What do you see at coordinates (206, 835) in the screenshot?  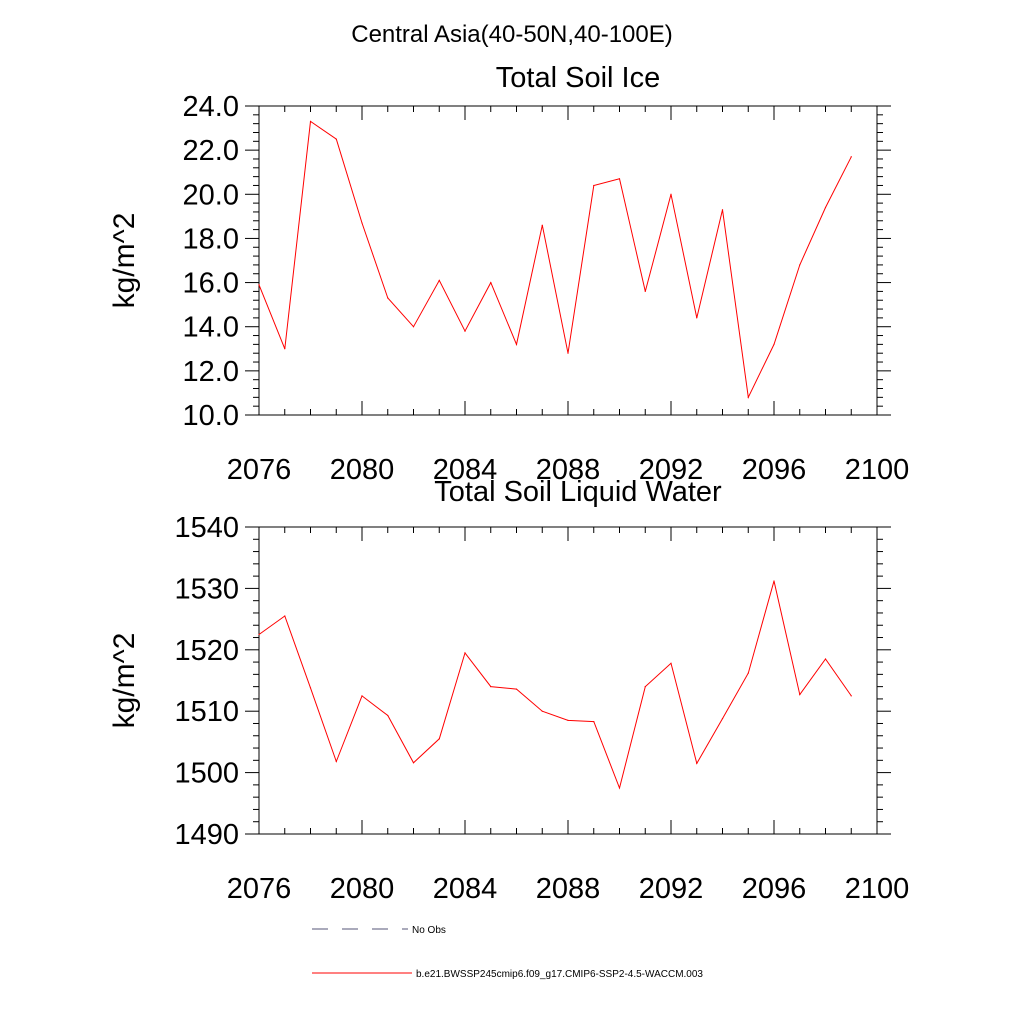 I see `y-tick-label: 1490` at bounding box center [206, 835].